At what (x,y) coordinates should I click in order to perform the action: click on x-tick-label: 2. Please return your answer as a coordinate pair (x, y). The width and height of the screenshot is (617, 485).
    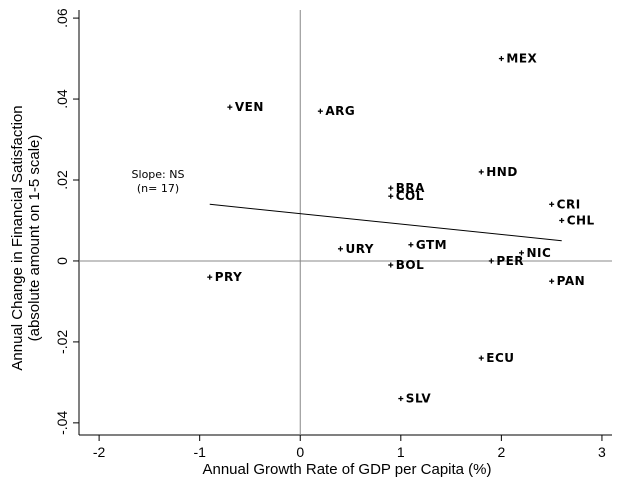
    Looking at the image, I should click on (501, 452).